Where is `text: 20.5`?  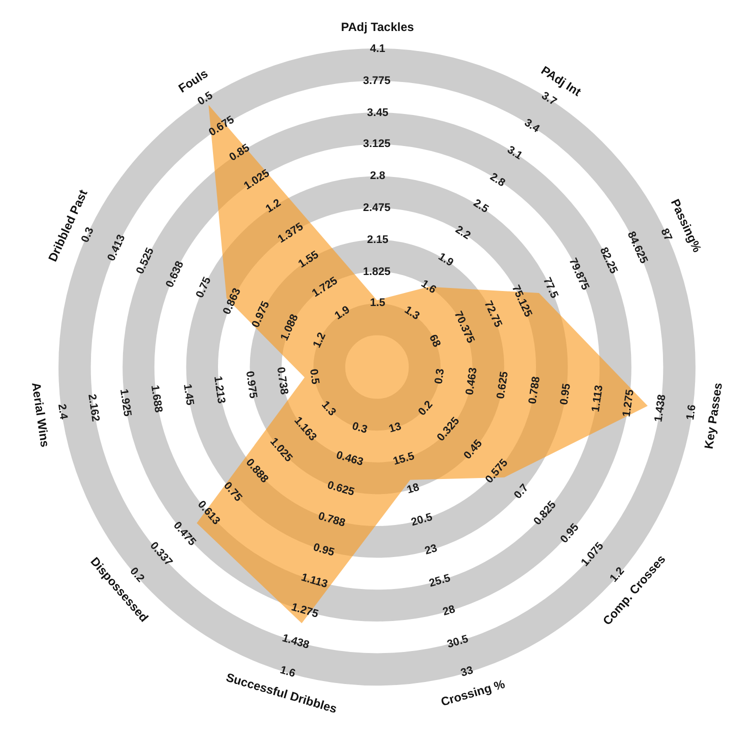 text: 20.5 is located at coordinates (422, 520).